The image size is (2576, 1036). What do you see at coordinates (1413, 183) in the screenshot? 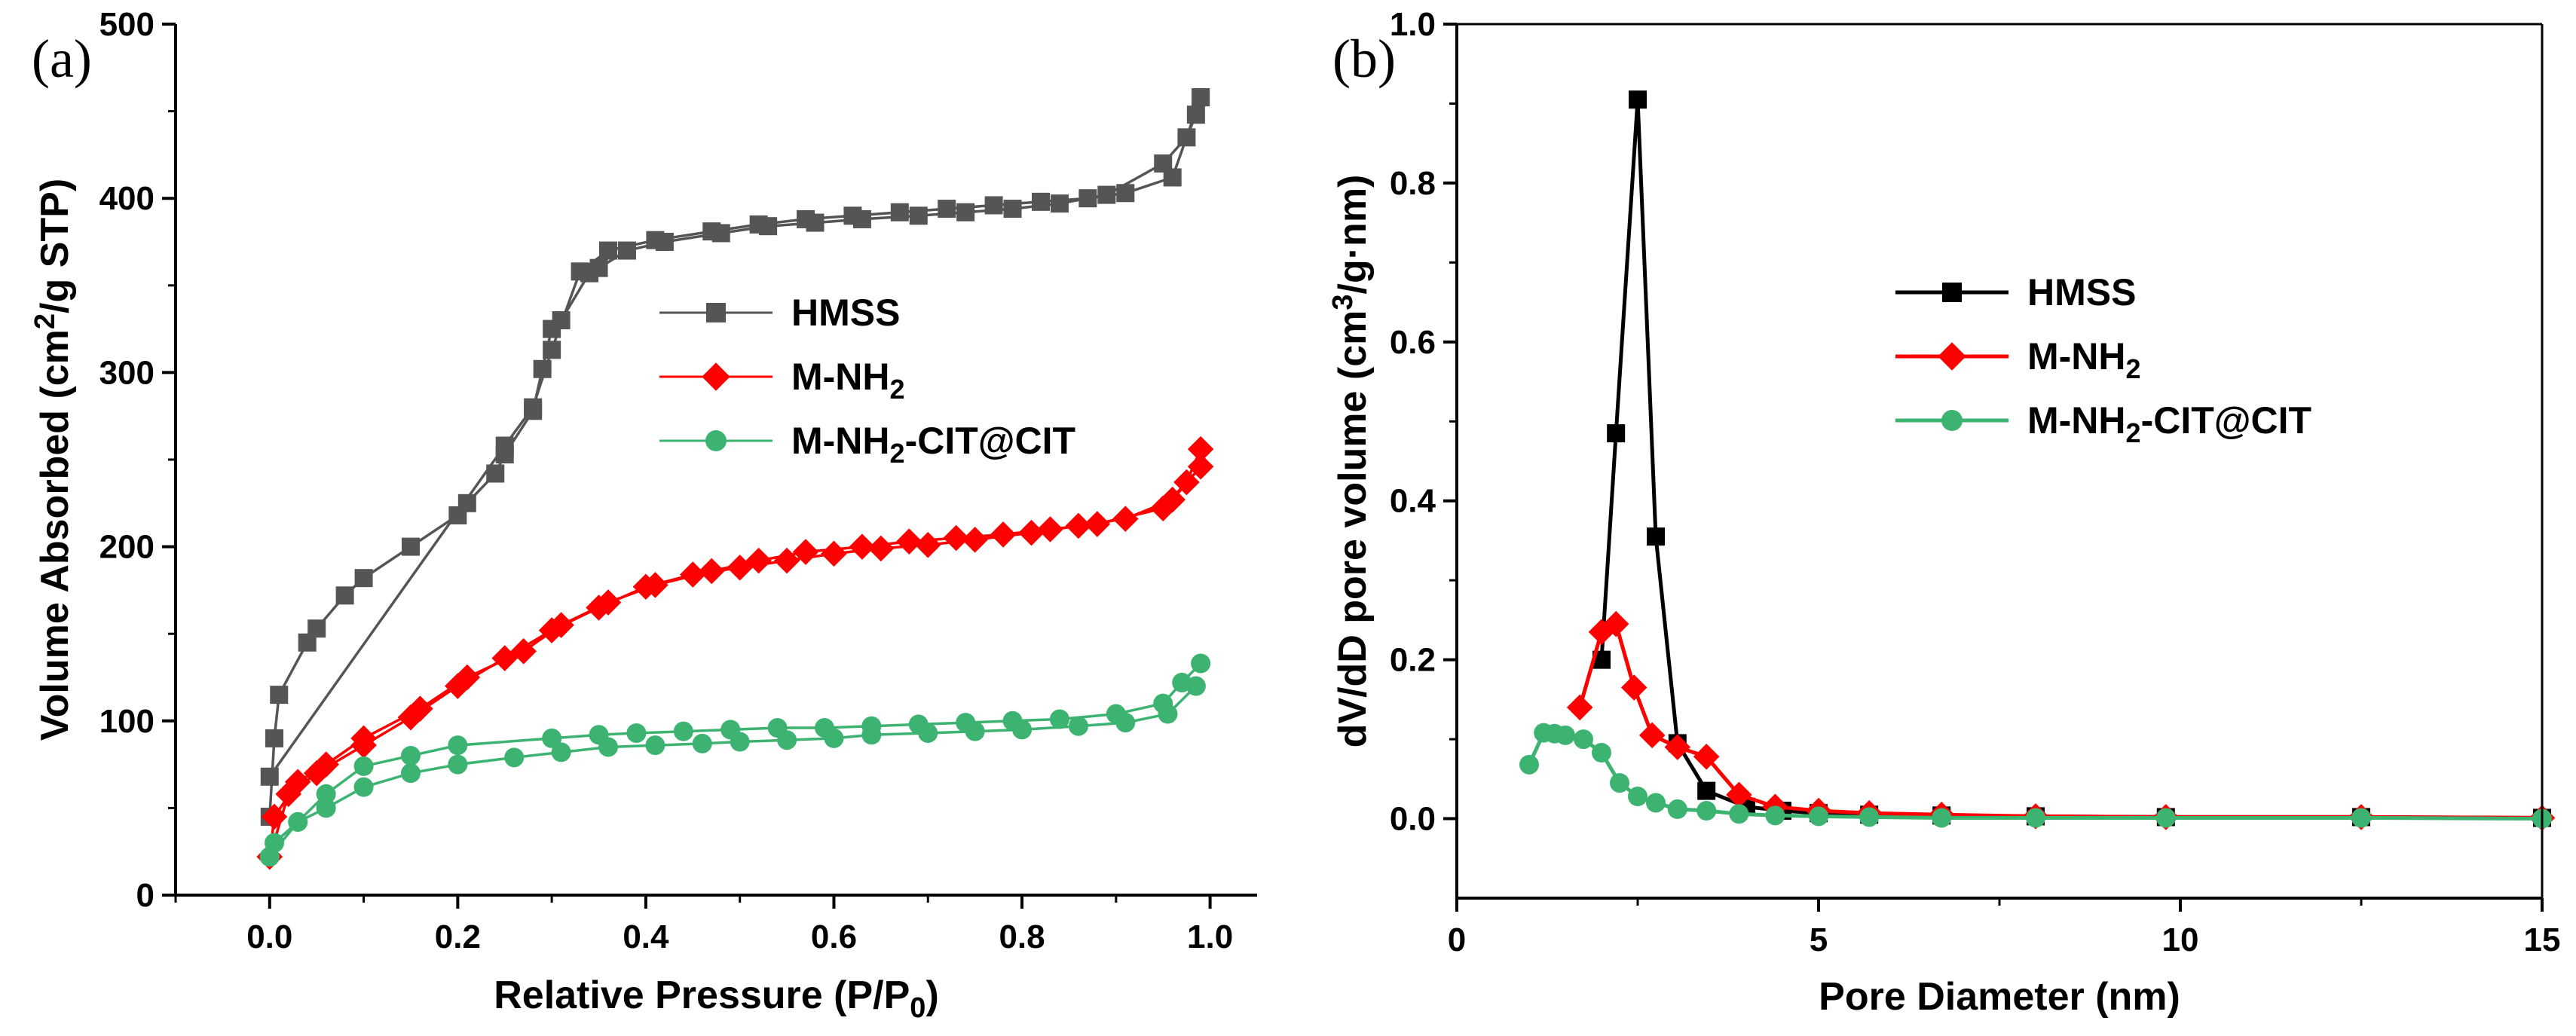
I see `y-tick-label: 0.8` at bounding box center [1413, 183].